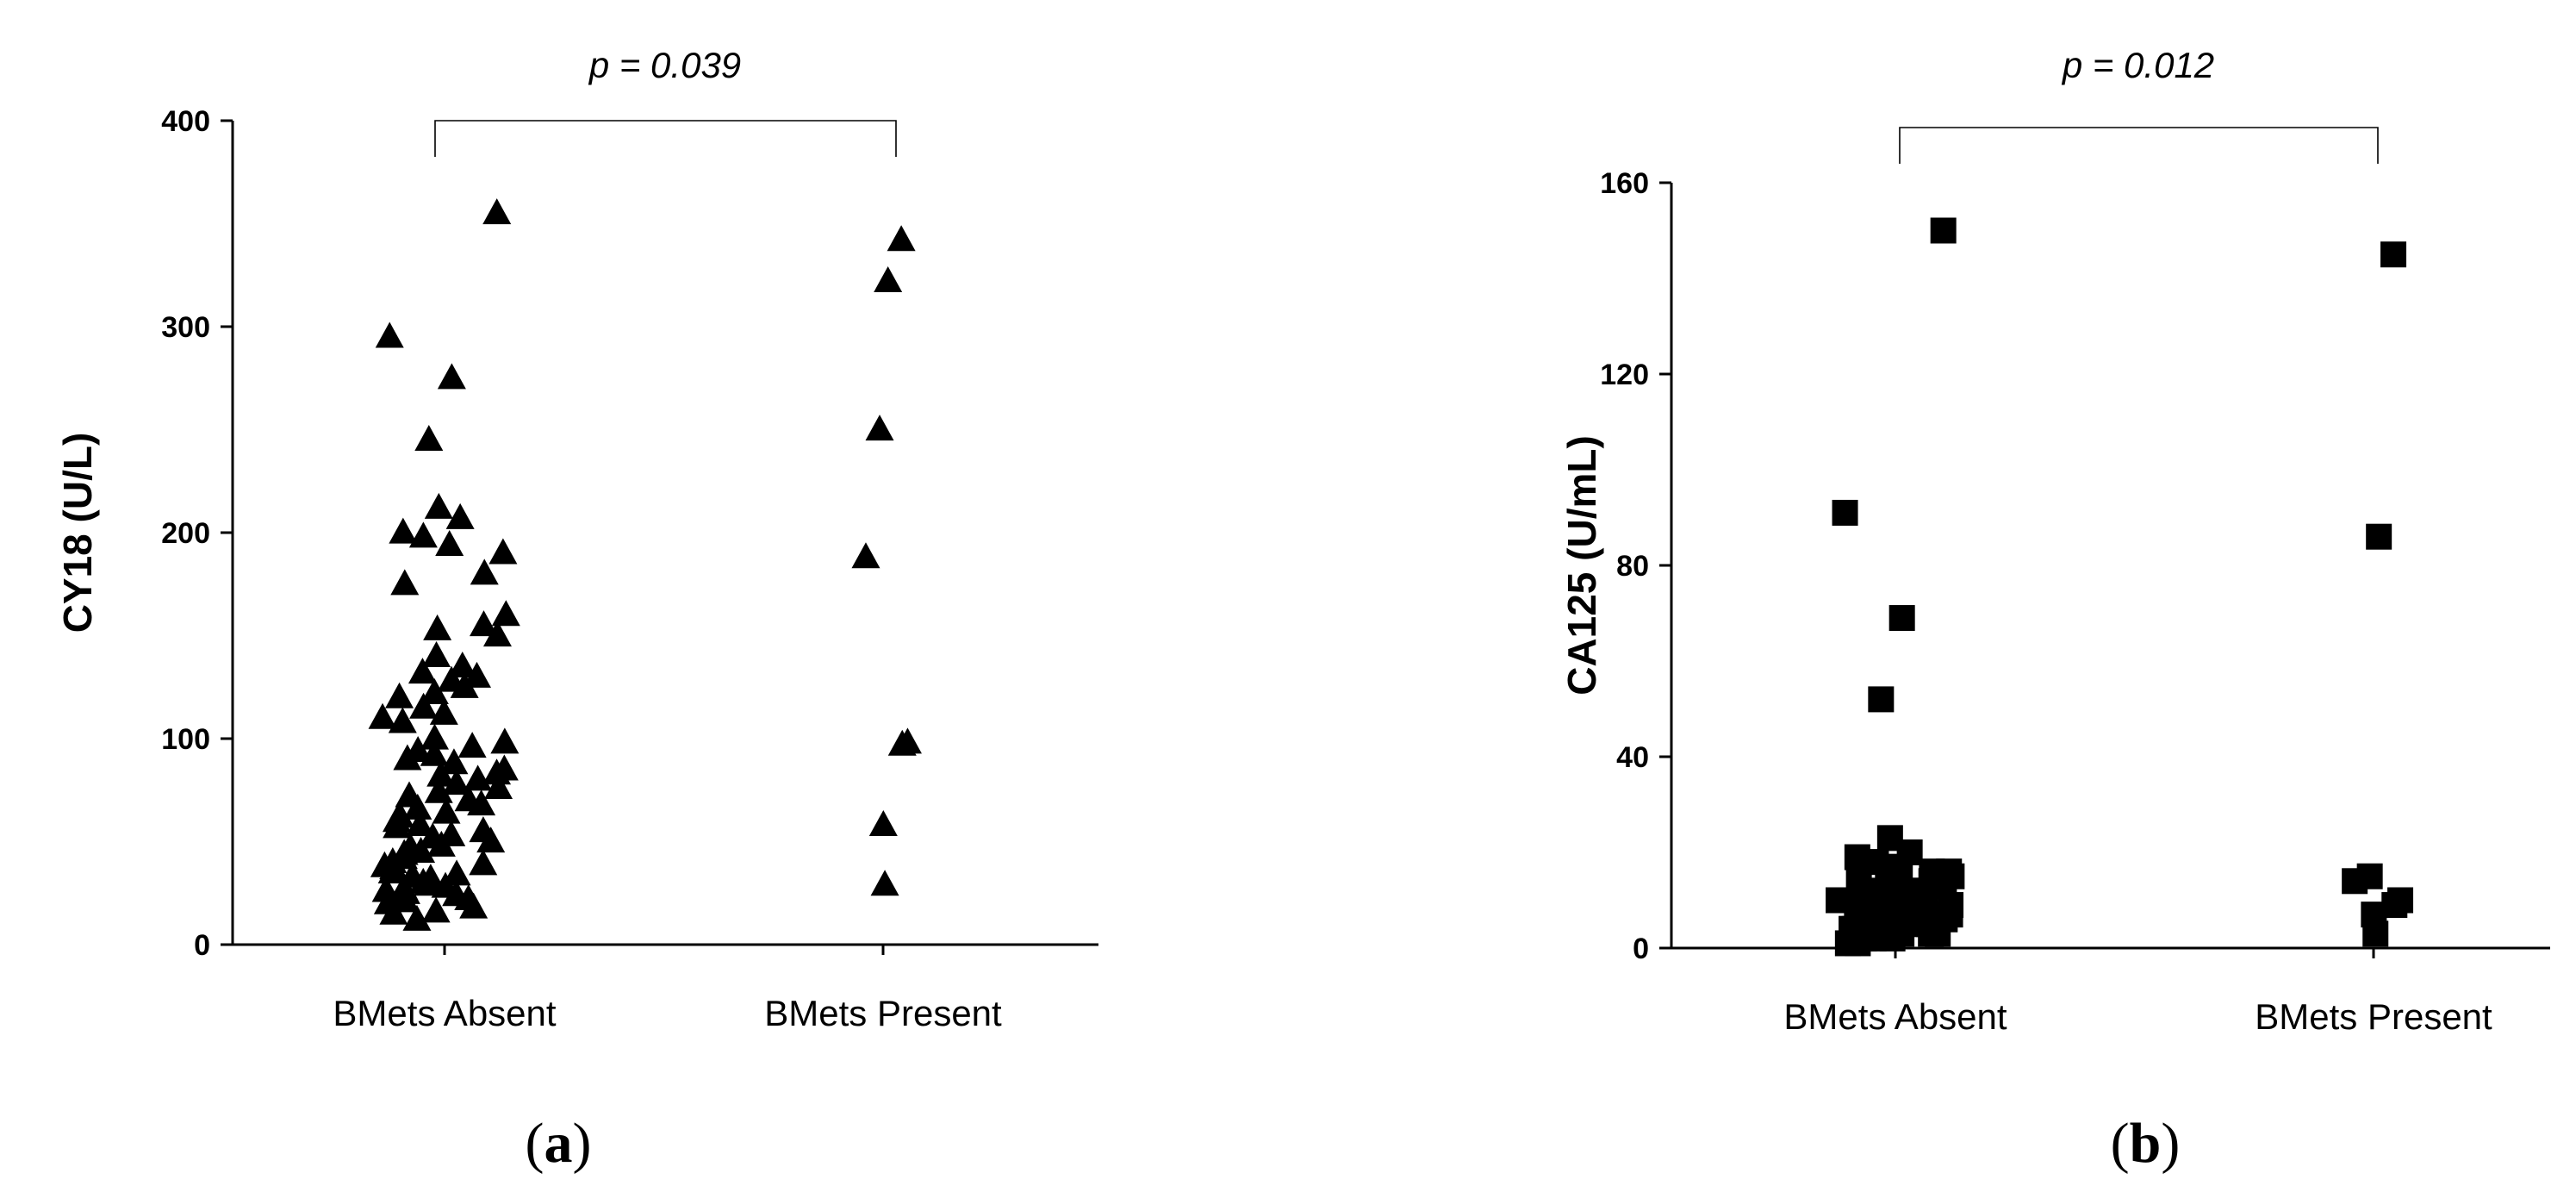 This screenshot has height=1198, width=2576. Describe the element at coordinates (2137, 65) in the screenshot. I see `panel-b-p-value: p = 0.012` at that location.